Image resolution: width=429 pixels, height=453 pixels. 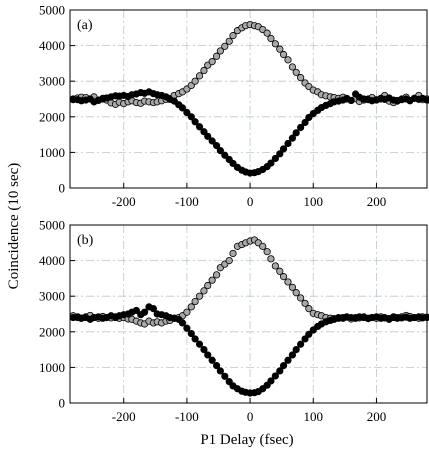 I want to click on panel-label: (a), so click(x=85, y=25).